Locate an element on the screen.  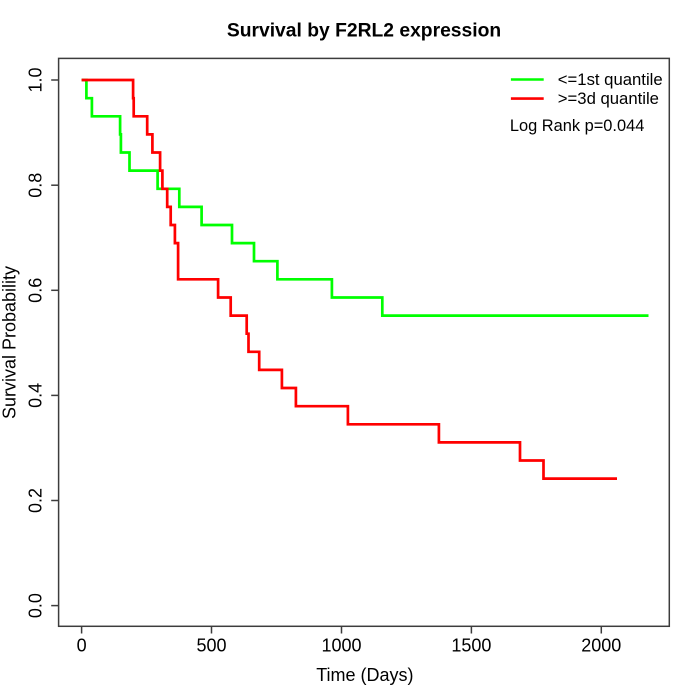
svg-text: >=3d quantile is located at coordinates (608, 98).